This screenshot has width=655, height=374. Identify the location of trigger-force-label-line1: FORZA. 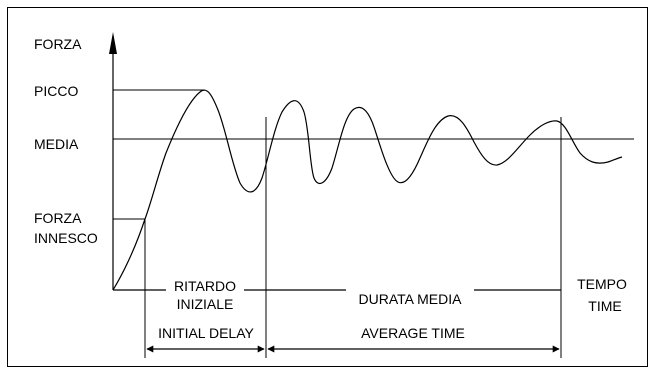
(58, 218).